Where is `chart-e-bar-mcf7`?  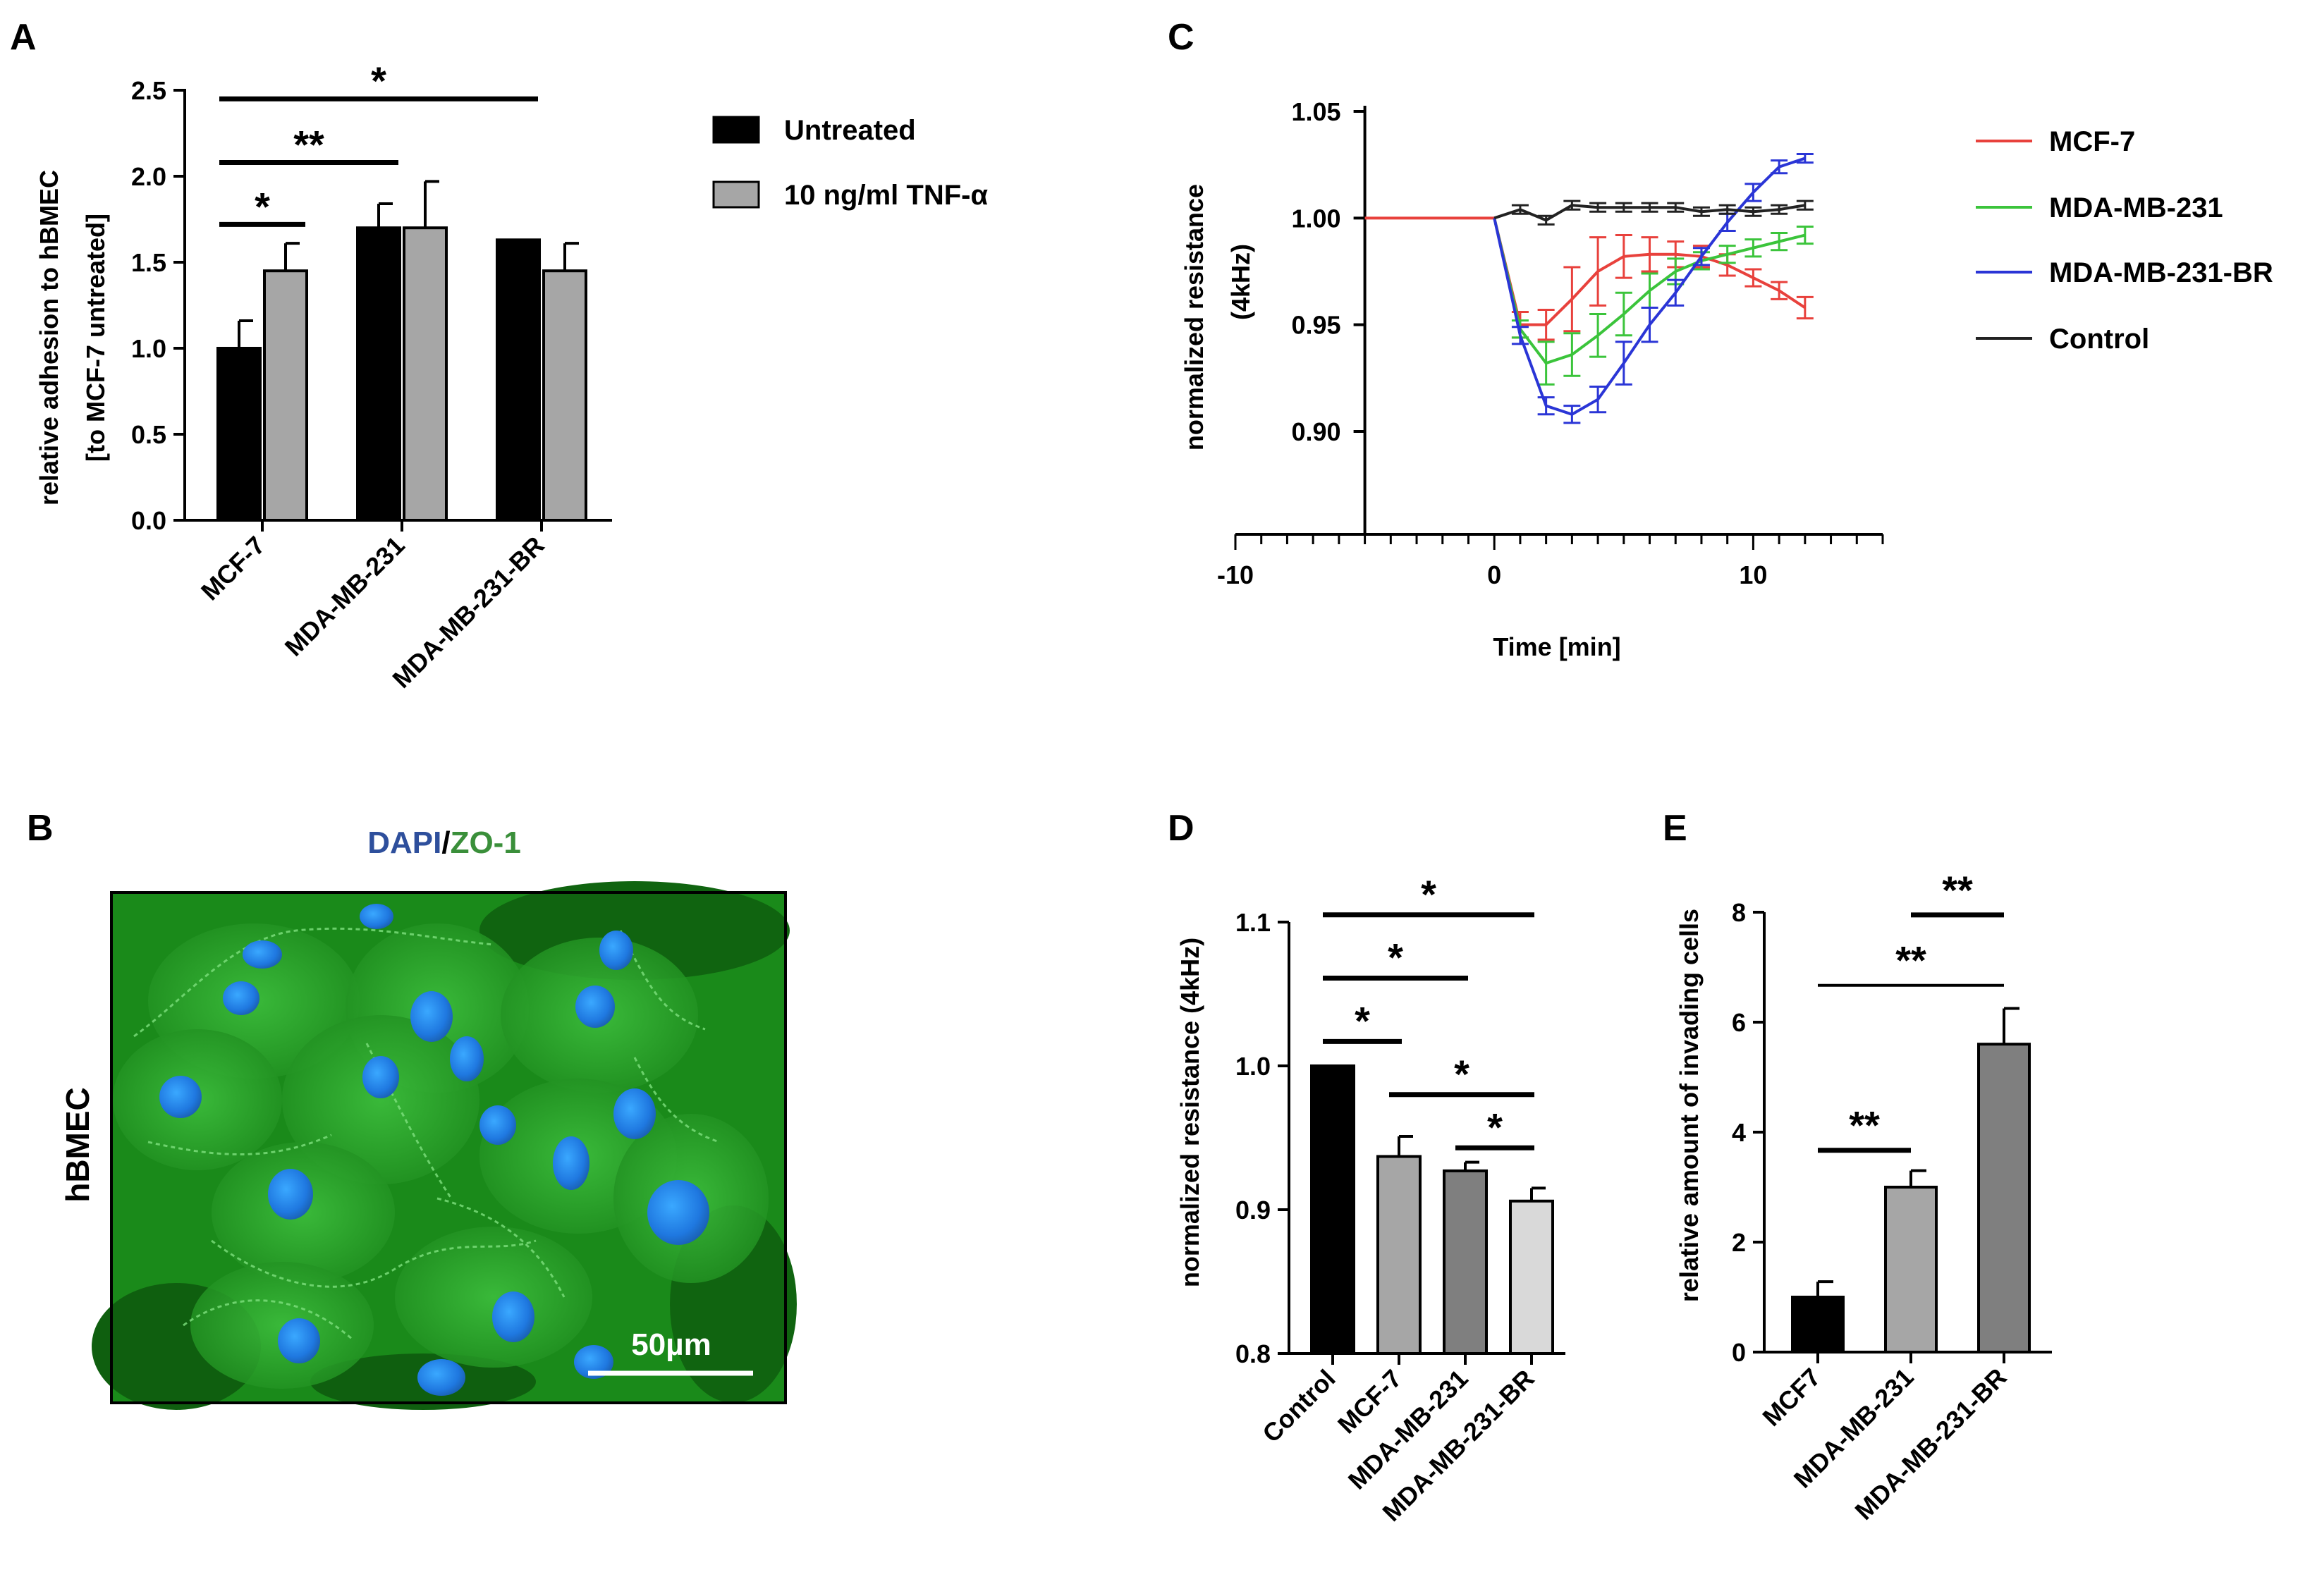 chart-e-bar-mcf7 is located at coordinates (1818, 1325).